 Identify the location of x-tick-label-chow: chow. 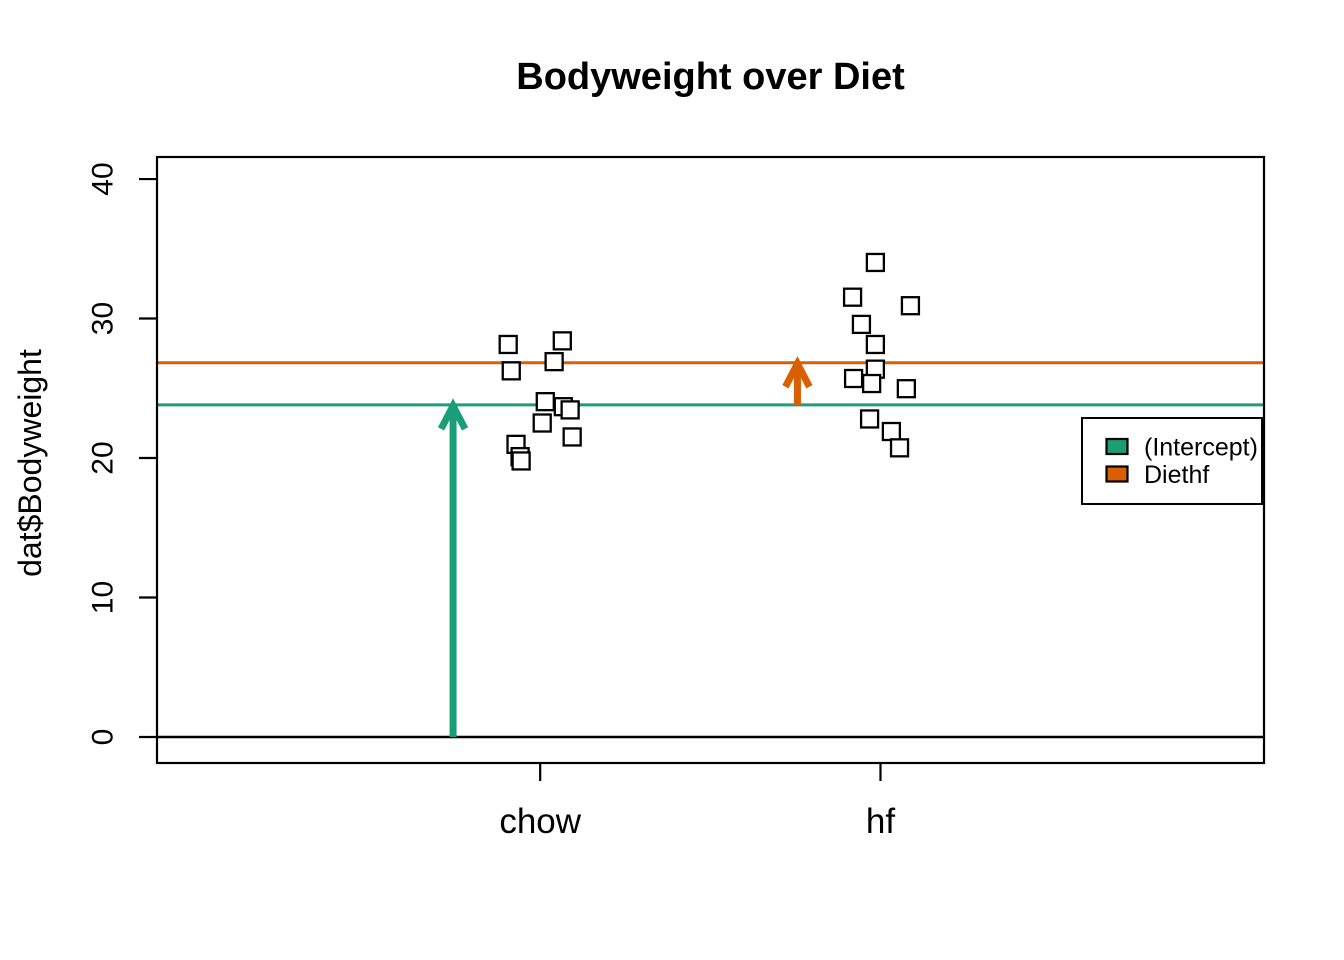
(540, 821).